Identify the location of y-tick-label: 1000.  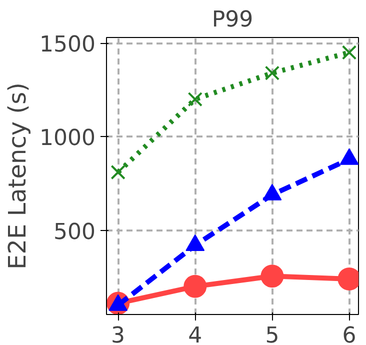
(68, 139).